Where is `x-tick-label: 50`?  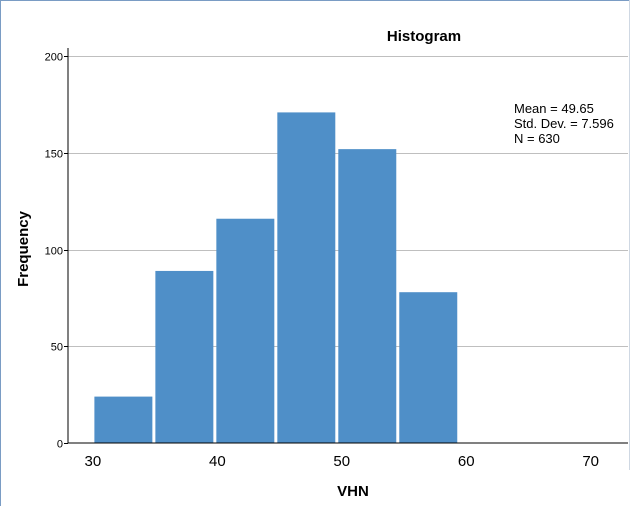
x-tick-label: 50 is located at coordinates (341, 461).